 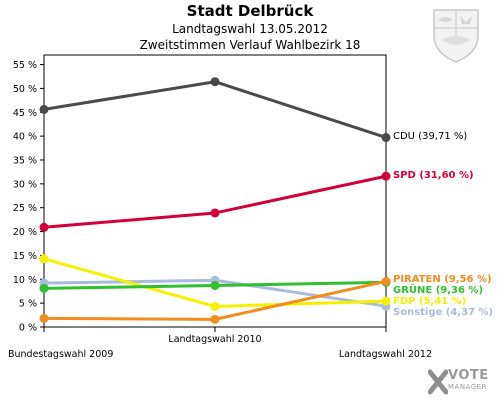 What do you see at coordinates (438, 289) in the screenshot?
I see `series-label-grüne: GRÜNE (9,36 %)` at bounding box center [438, 289].